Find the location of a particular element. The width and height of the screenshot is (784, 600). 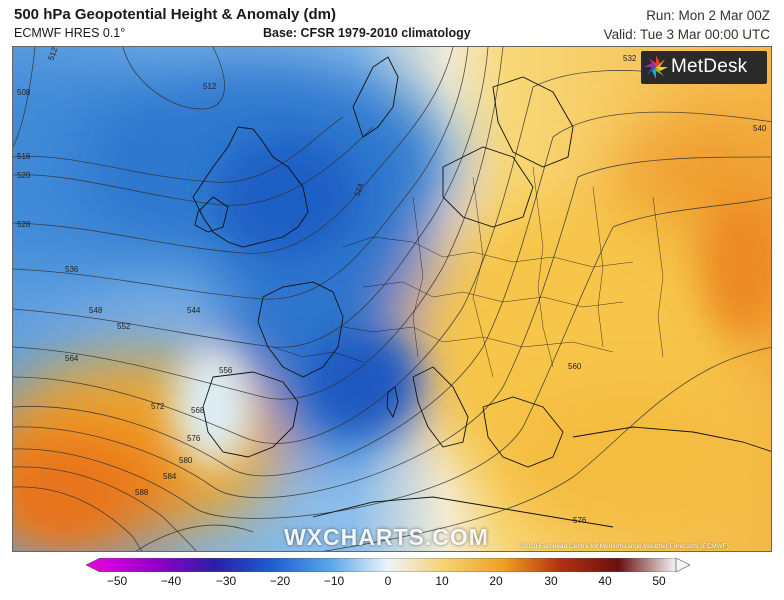

contour-label: 532 is located at coordinates (630, 58).